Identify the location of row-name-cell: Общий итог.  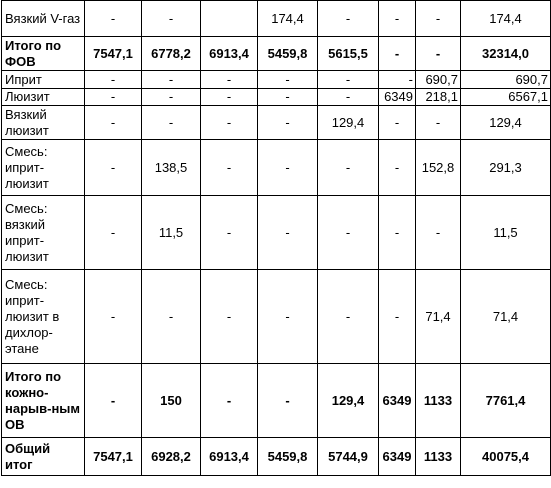
(43, 456).